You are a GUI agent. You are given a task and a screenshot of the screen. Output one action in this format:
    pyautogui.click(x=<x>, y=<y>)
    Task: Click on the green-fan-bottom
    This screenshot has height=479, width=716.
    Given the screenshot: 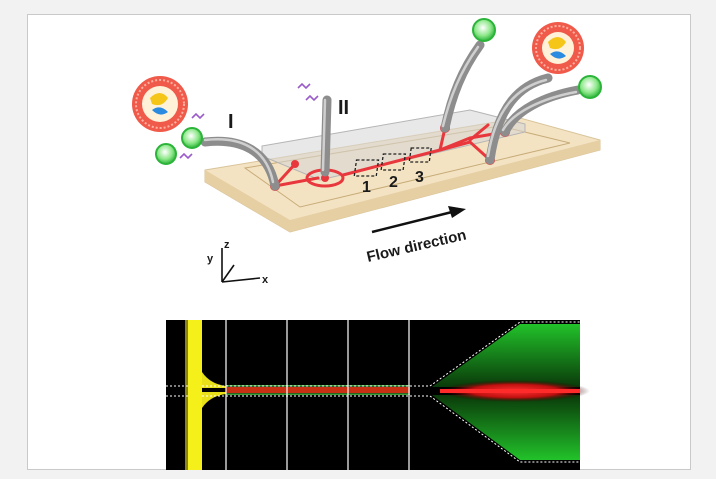 What is the action you would take?
    pyautogui.click(x=506, y=427)
    